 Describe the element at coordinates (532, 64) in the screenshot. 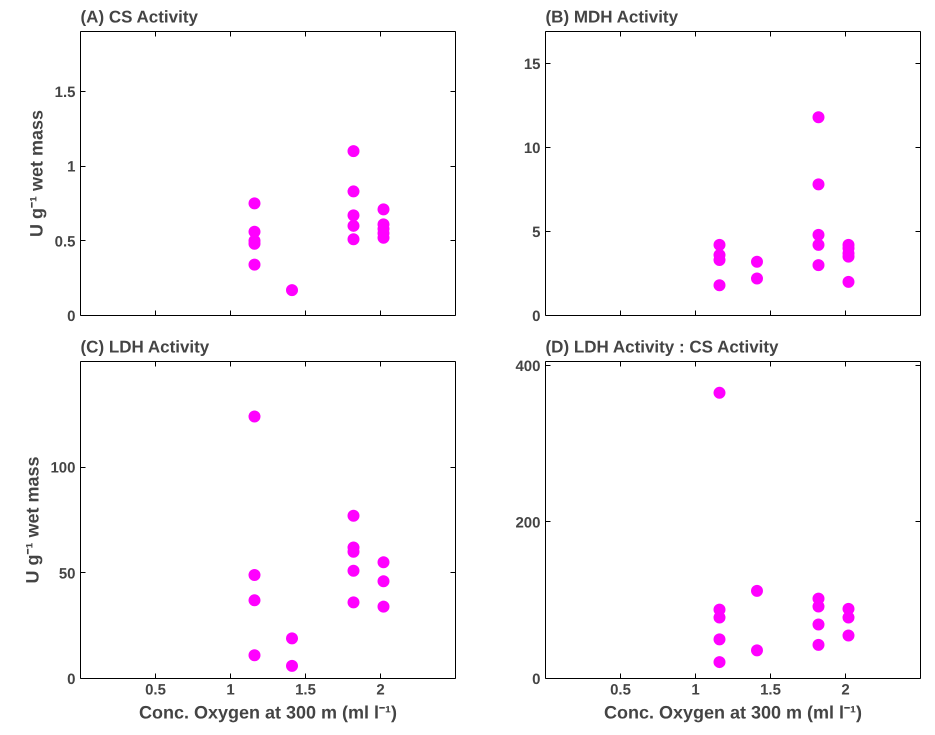

I see `y-tick-label: 15` at that location.